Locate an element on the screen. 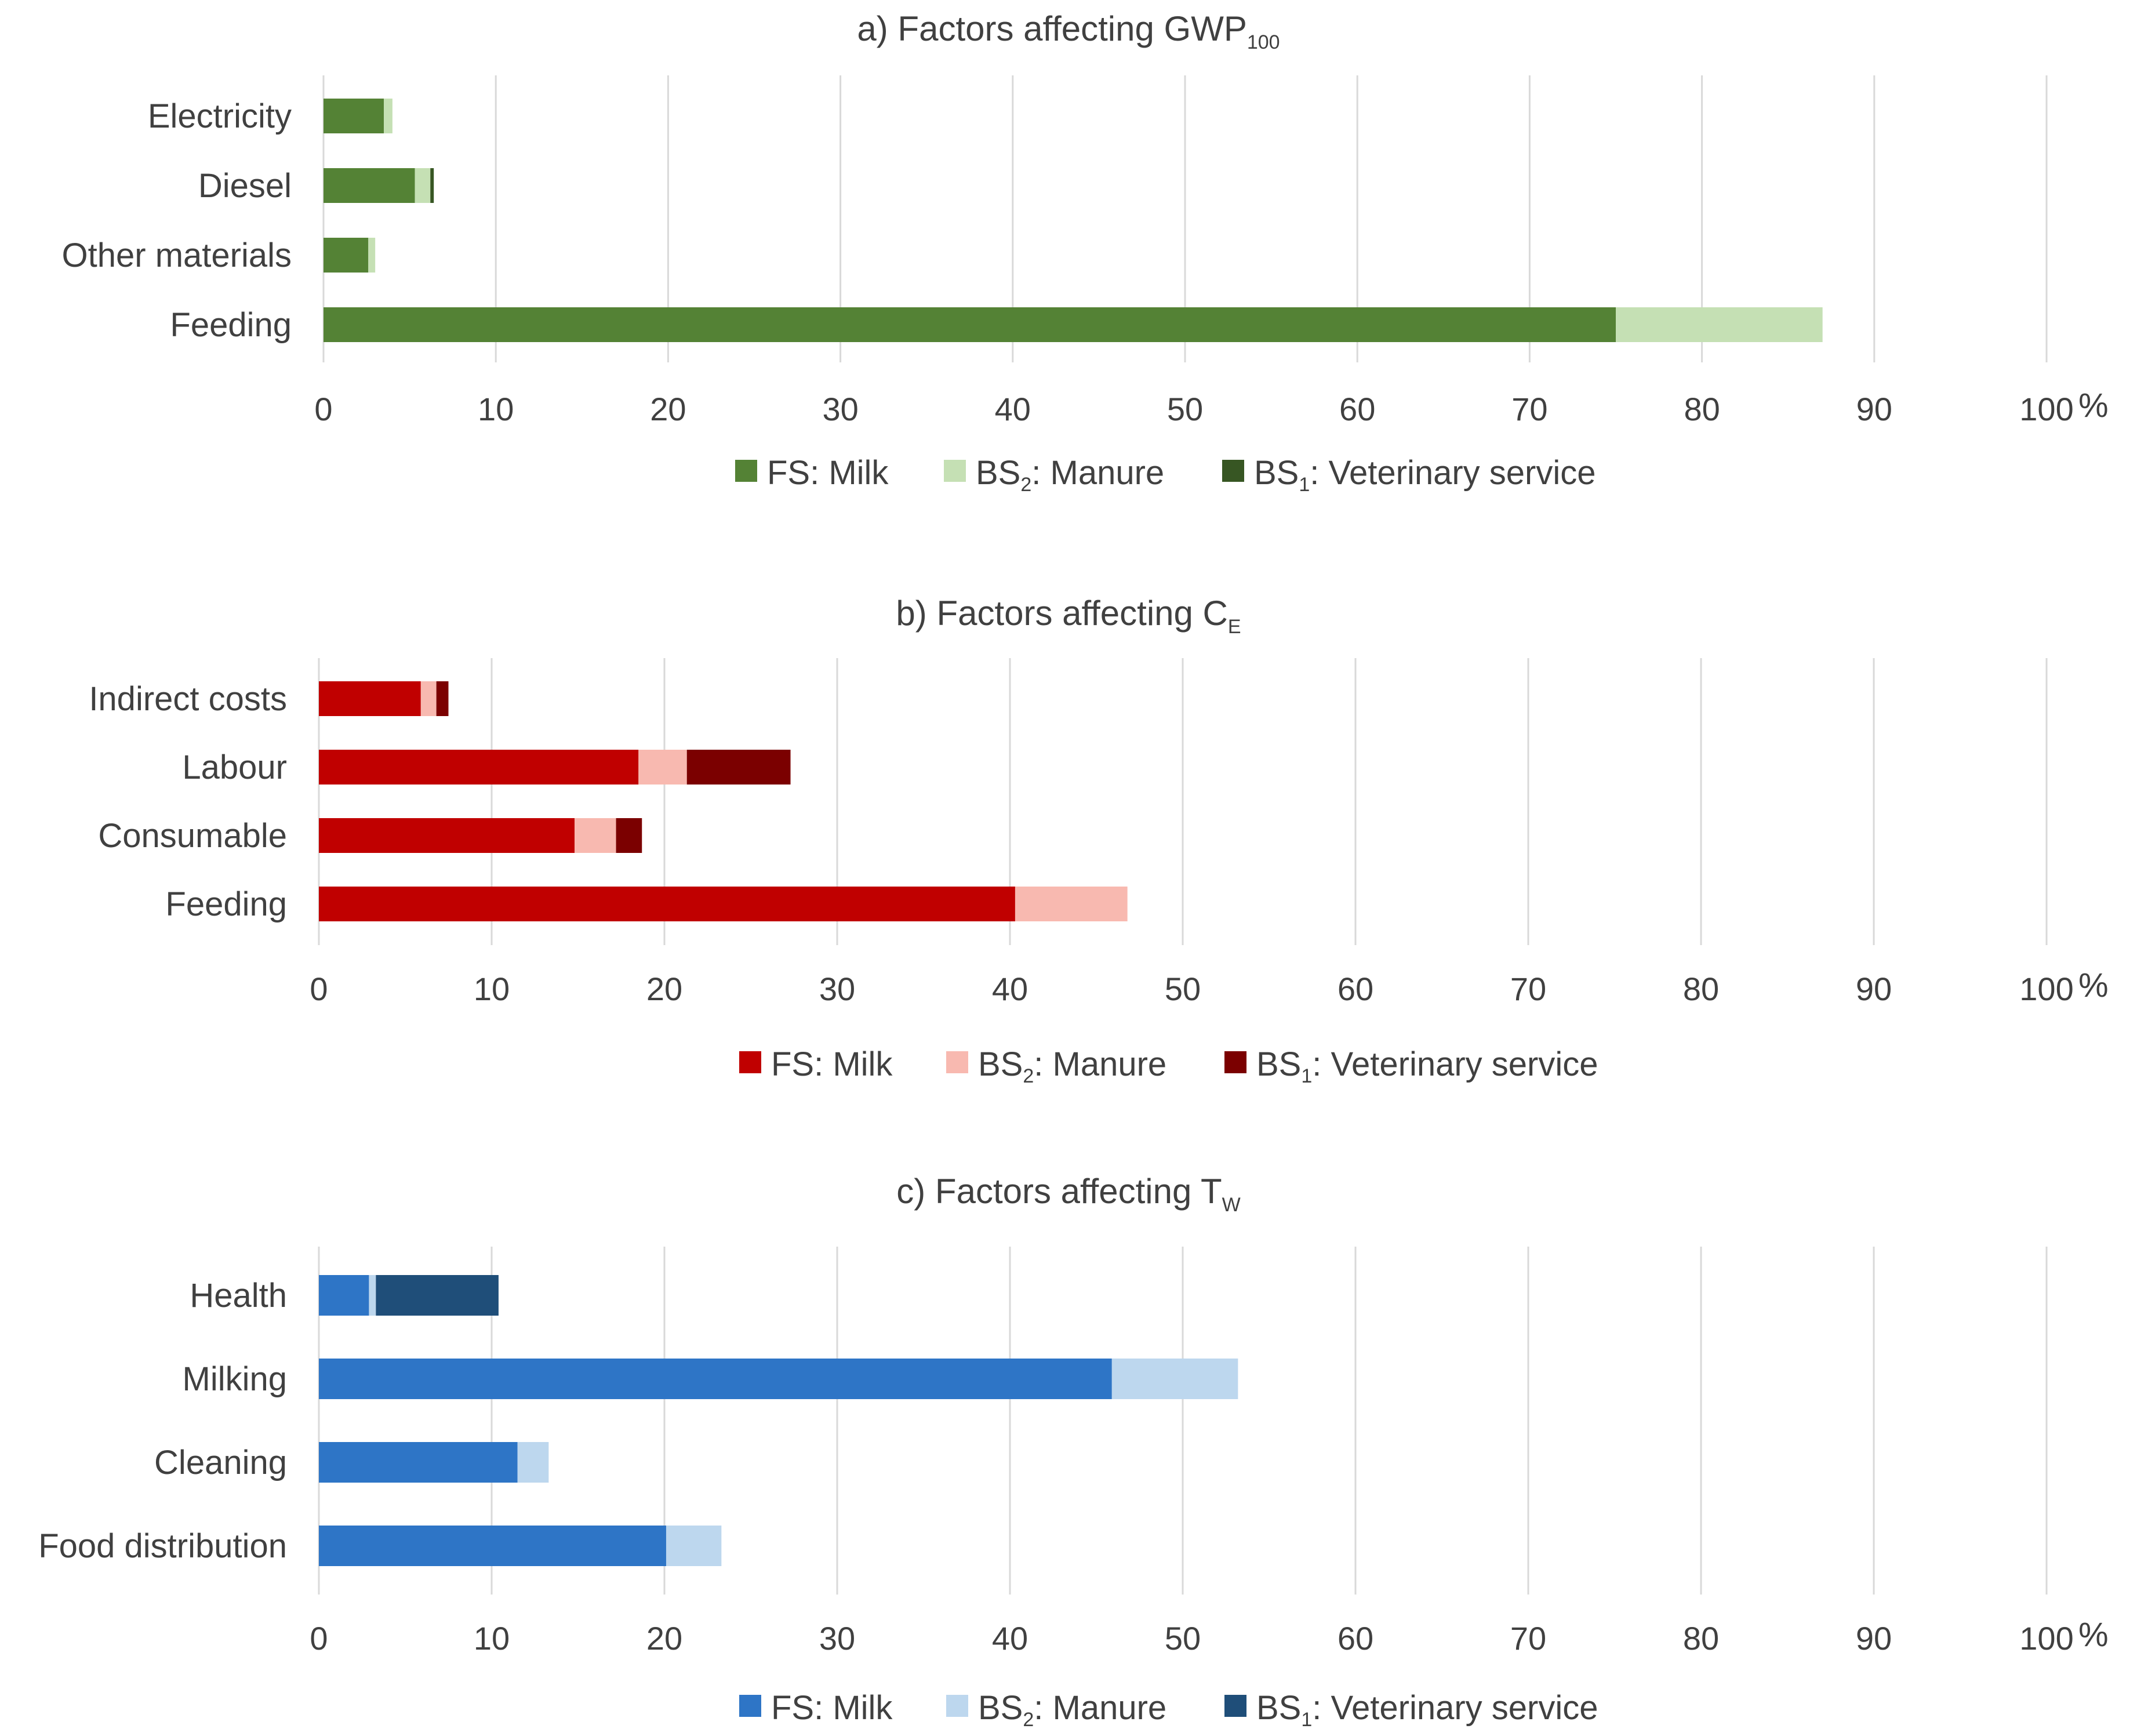  category-label-indirect-costs: Indirect costs is located at coordinates (188, 699).